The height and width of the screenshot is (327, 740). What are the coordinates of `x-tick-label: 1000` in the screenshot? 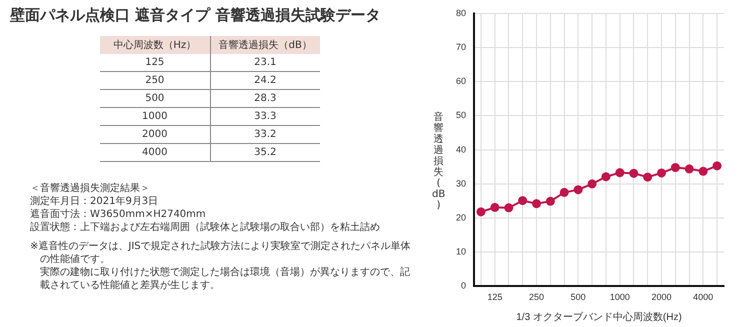 It's located at (620, 297).